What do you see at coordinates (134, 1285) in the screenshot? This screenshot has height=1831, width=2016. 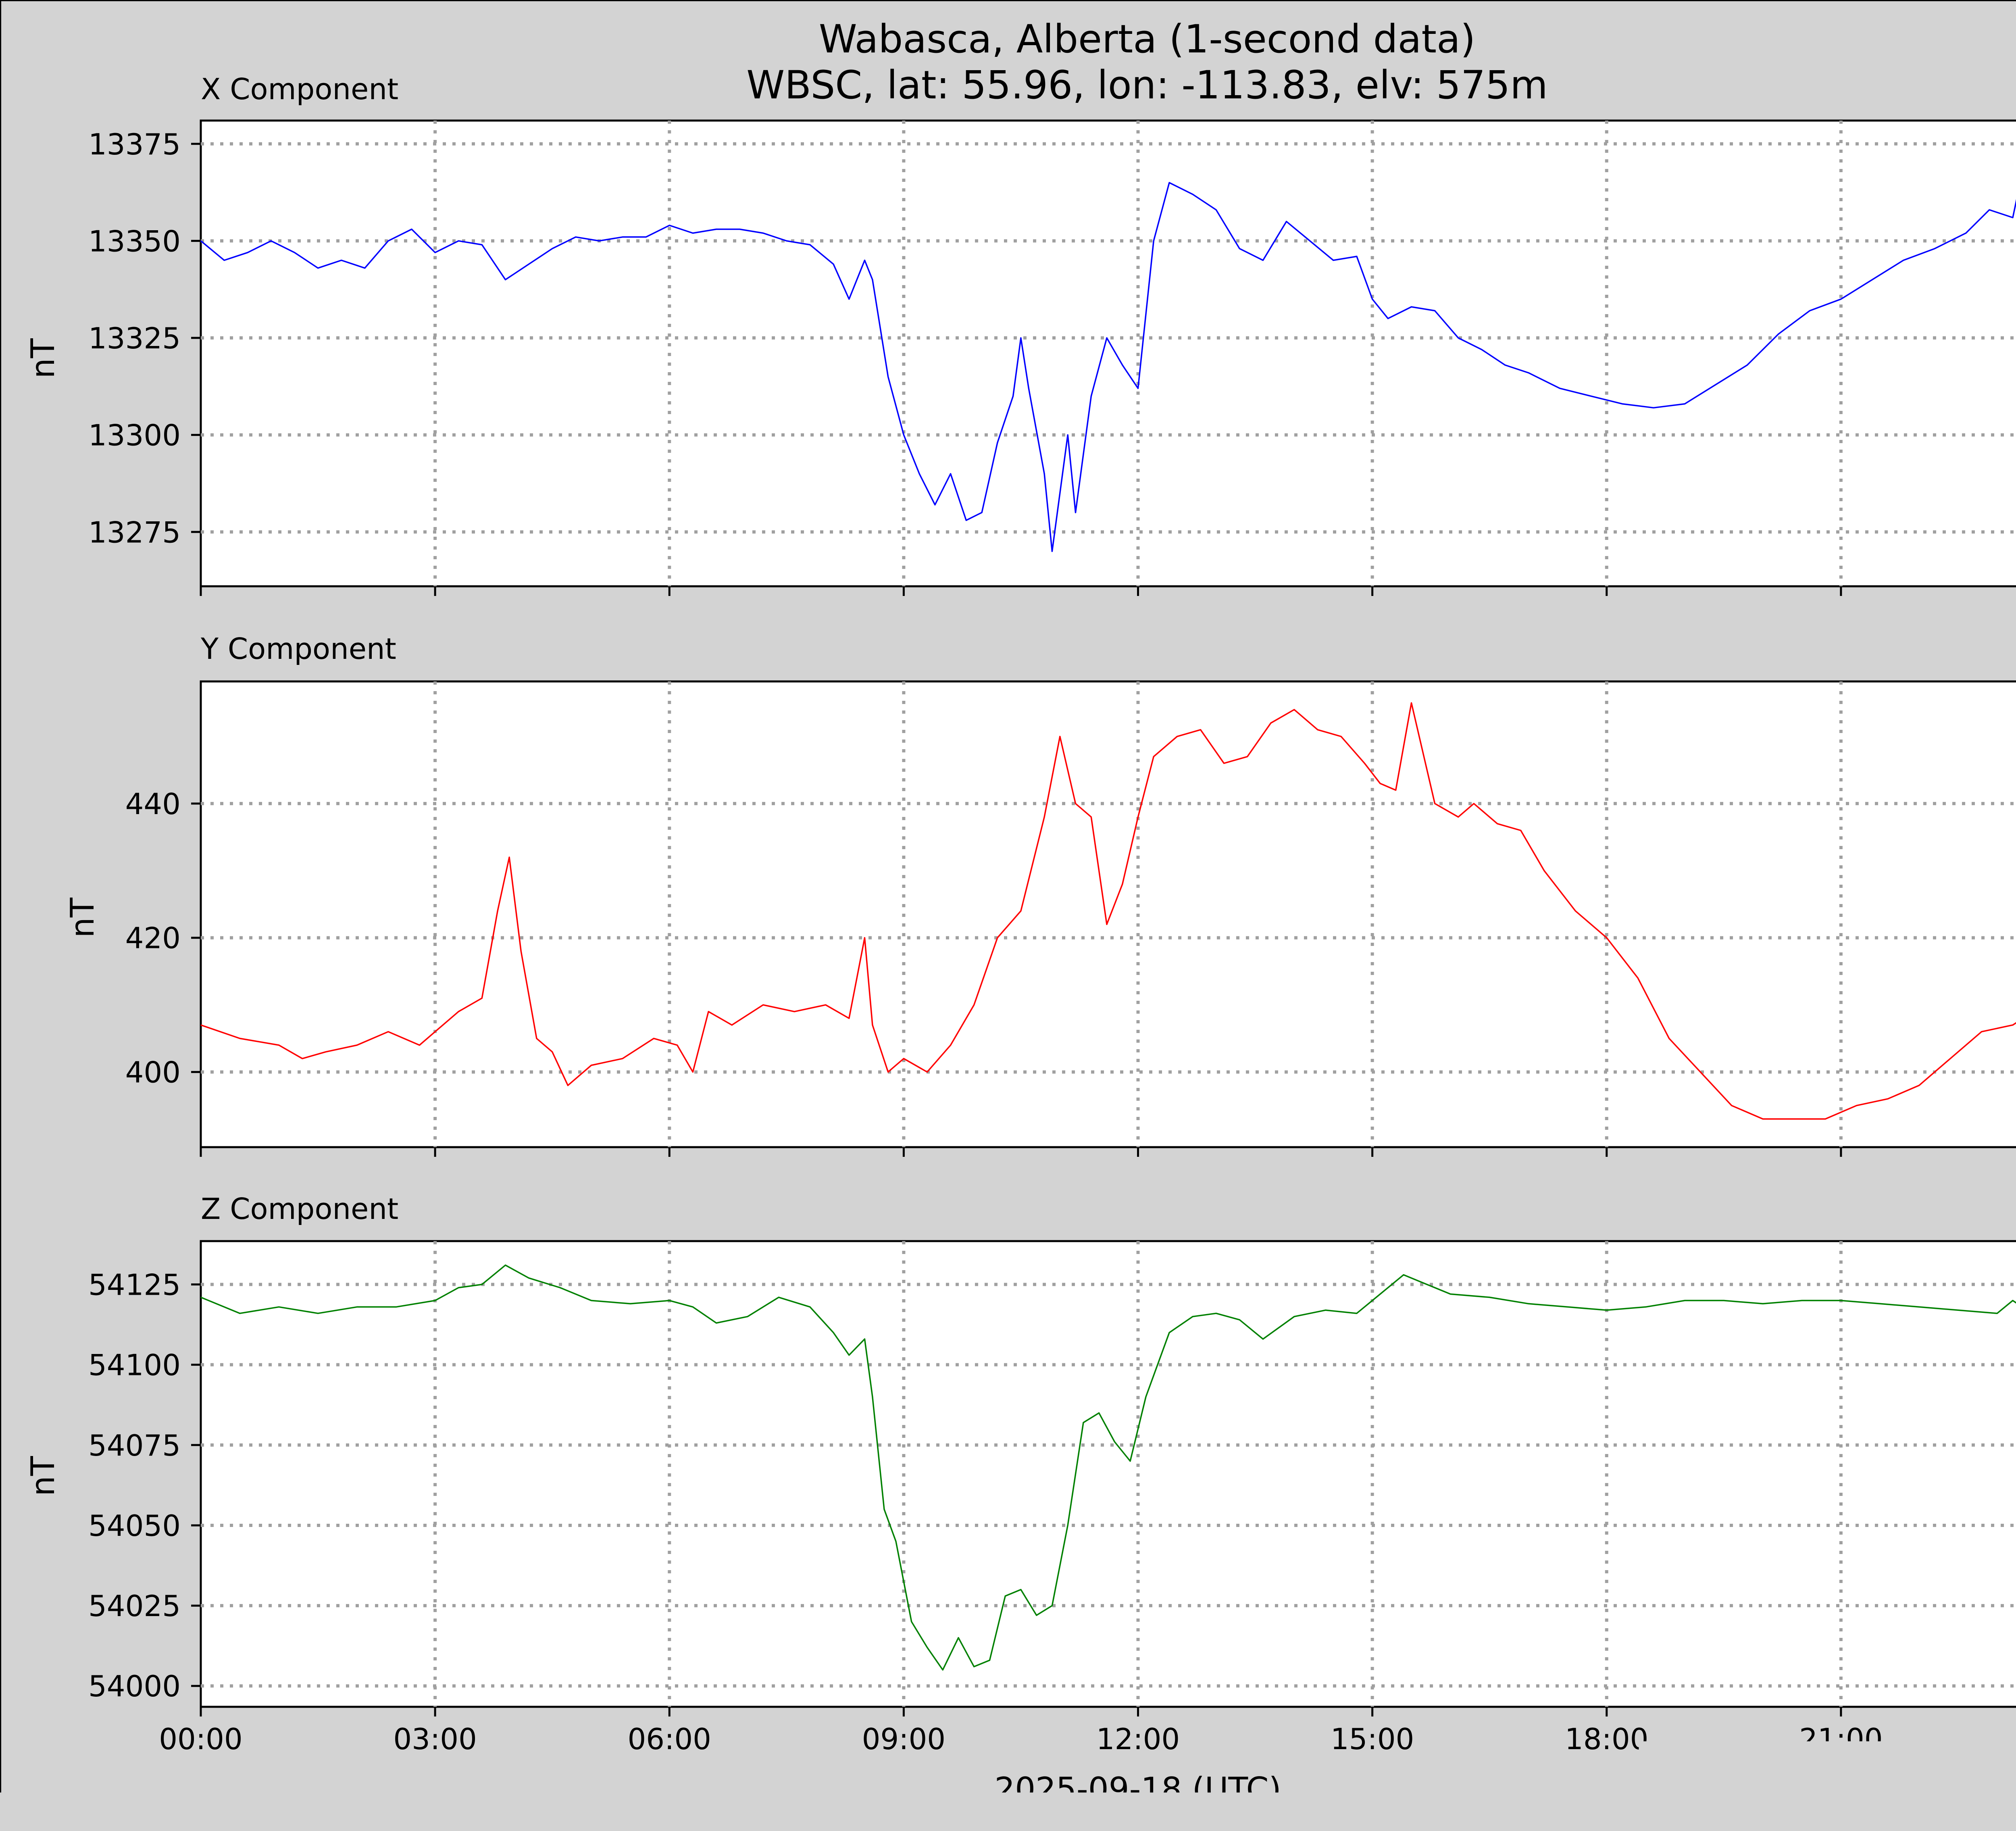 I see `z-component-ytick-label: 54125` at bounding box center [134, 1285].